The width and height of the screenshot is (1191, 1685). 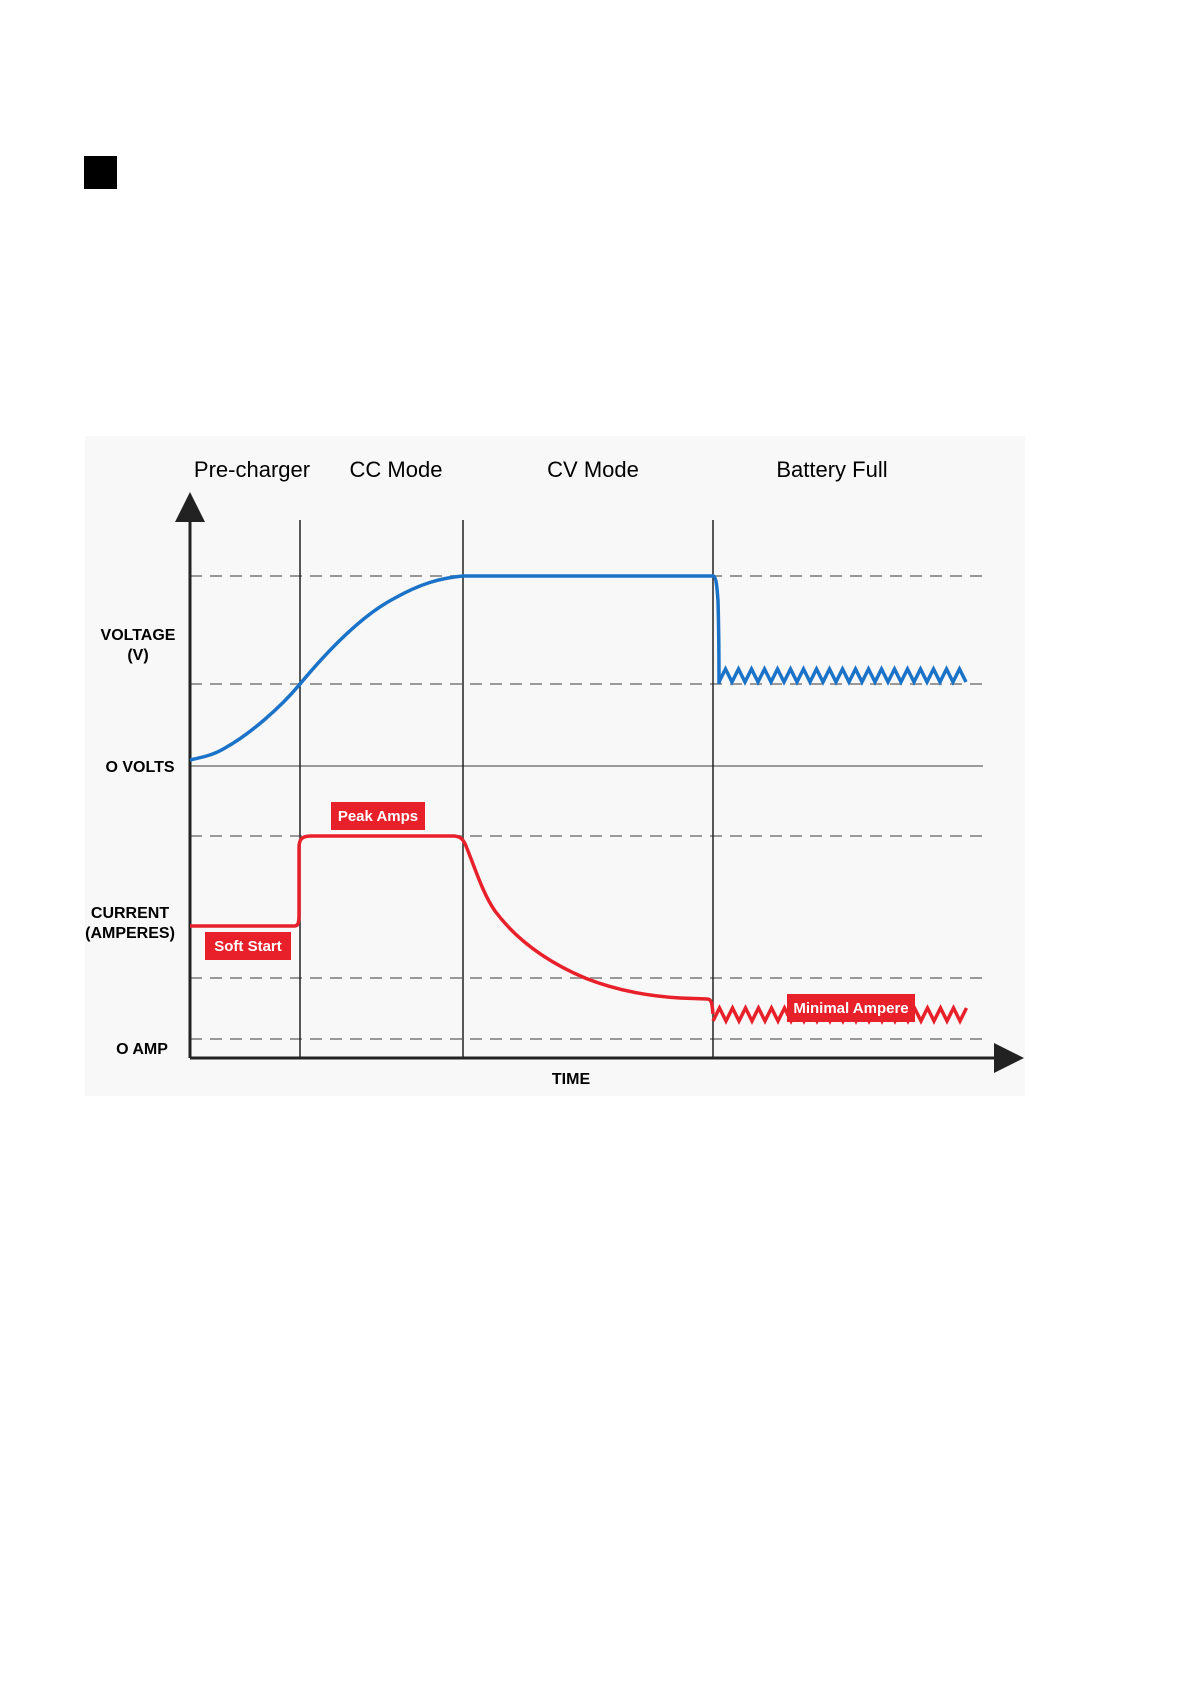 What do you see at coordinates (137, 655) in the screenshot?
I see `voltage-unit-label: (V)` at bounding box center [137, 655].